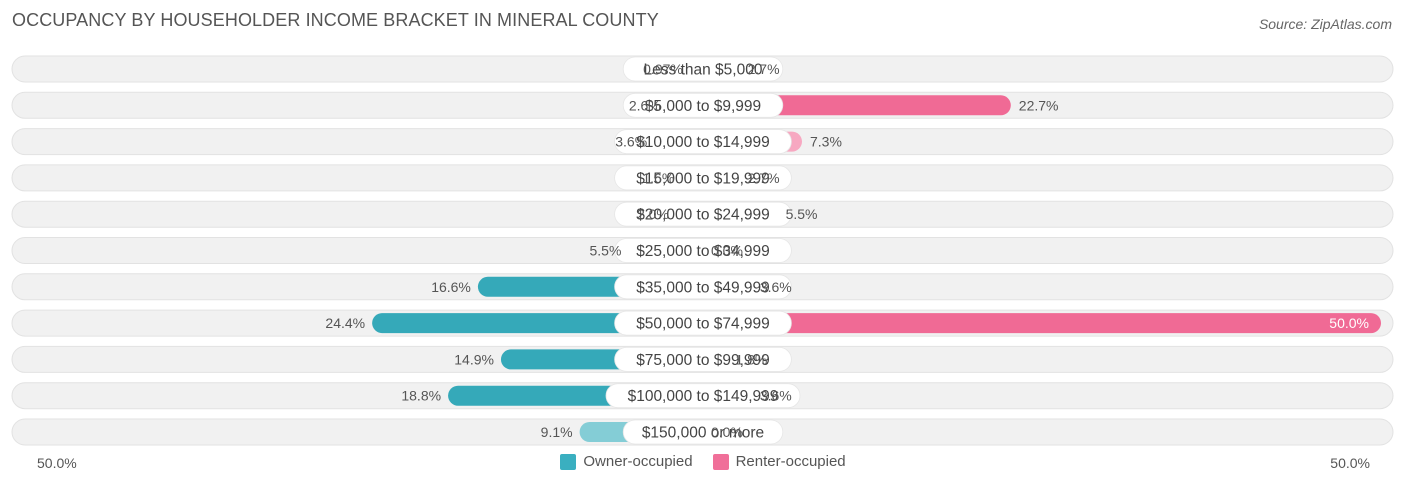 This screenshot has width=1406, height=486. I want to click on renter-value-label: 50.0%, so click(1349, 323).